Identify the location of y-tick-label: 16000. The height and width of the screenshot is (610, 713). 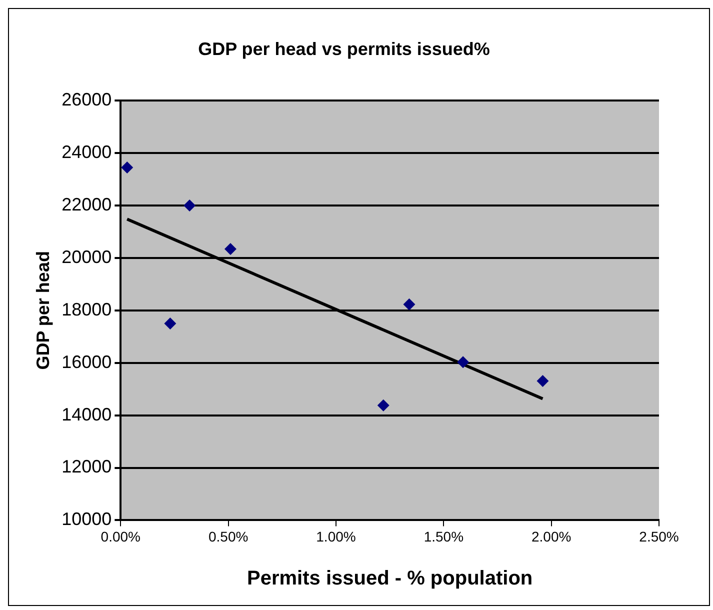
(87, 362).